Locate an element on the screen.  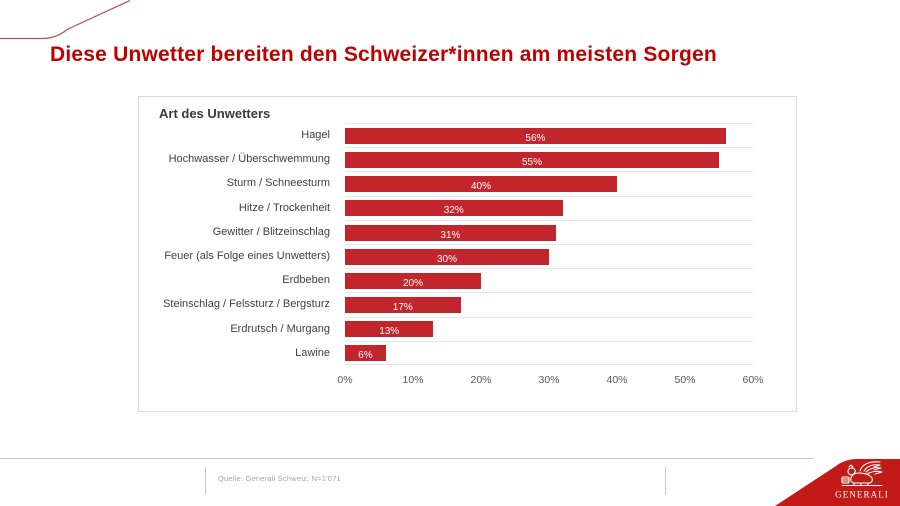
chart-row: Hochwasser / Überschwemmung 55% is located at coordinates (467, 159).